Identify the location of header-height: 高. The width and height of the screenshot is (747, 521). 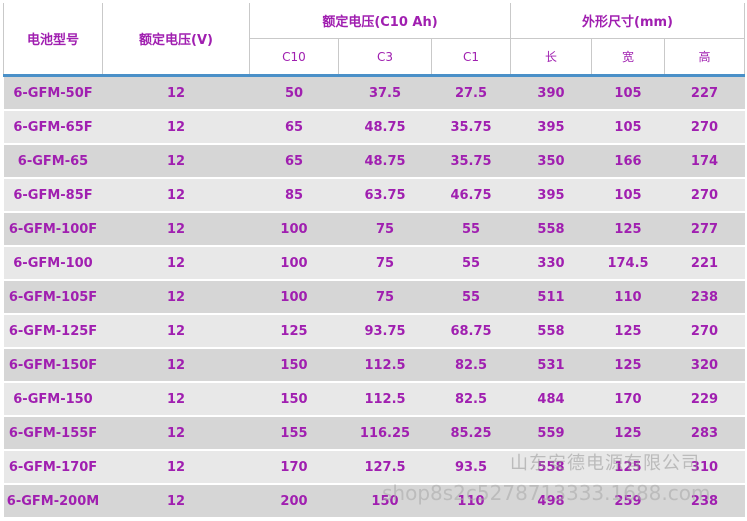
(704, 57).